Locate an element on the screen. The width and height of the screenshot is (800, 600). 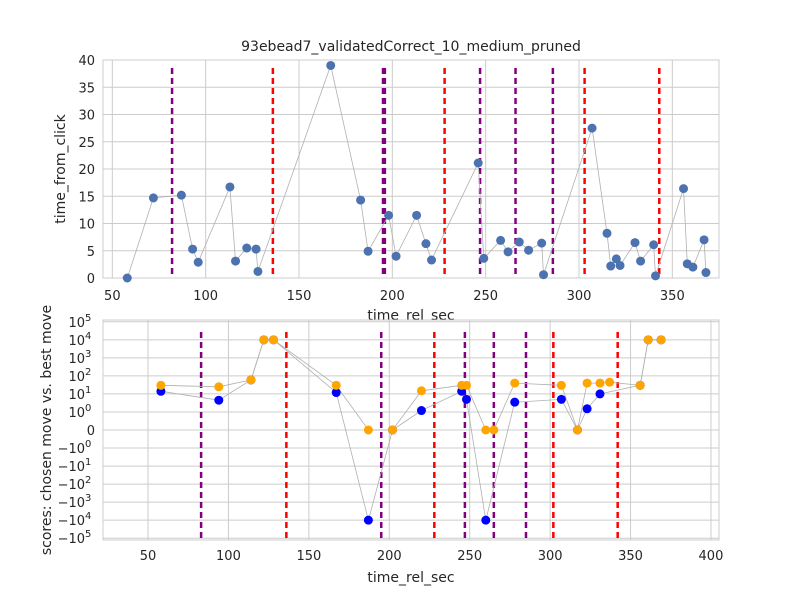
top-x-tick-label: 100 is located at coordinates (205, 296).